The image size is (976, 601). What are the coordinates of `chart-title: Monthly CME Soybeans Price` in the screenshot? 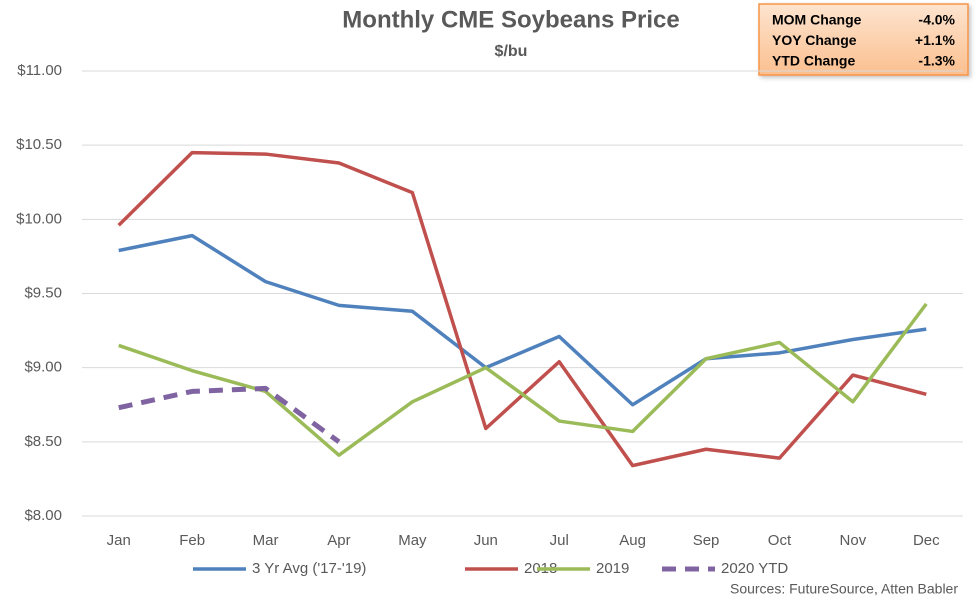 It's located at (510, 19).